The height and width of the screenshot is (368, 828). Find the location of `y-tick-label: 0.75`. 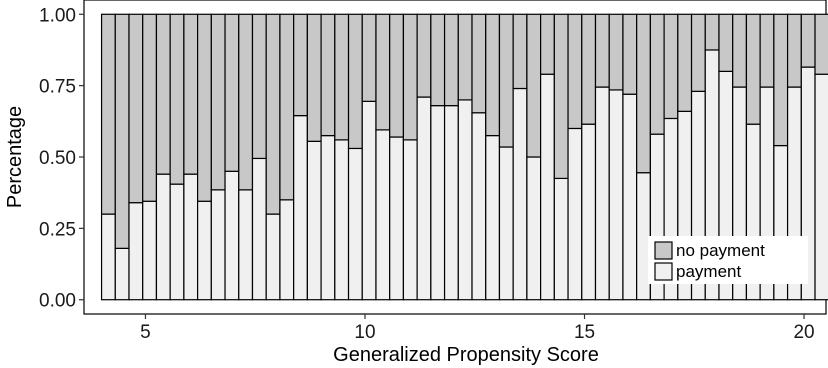

y-tick-label: 0.75 is located at coordinates (57, 87).